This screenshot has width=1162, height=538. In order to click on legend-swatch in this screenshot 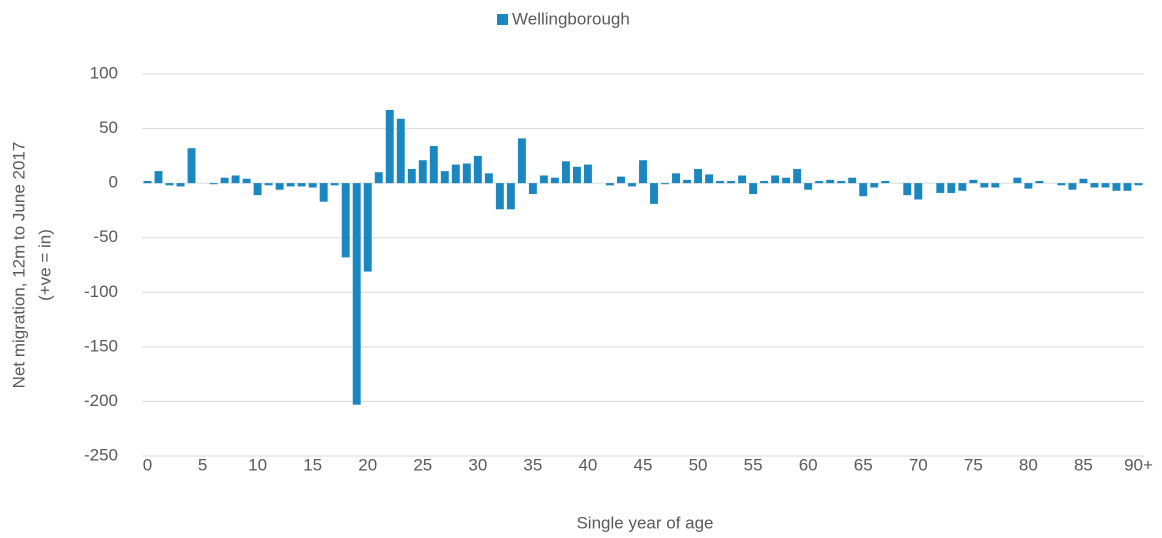, I will do `click(502, 19)`.